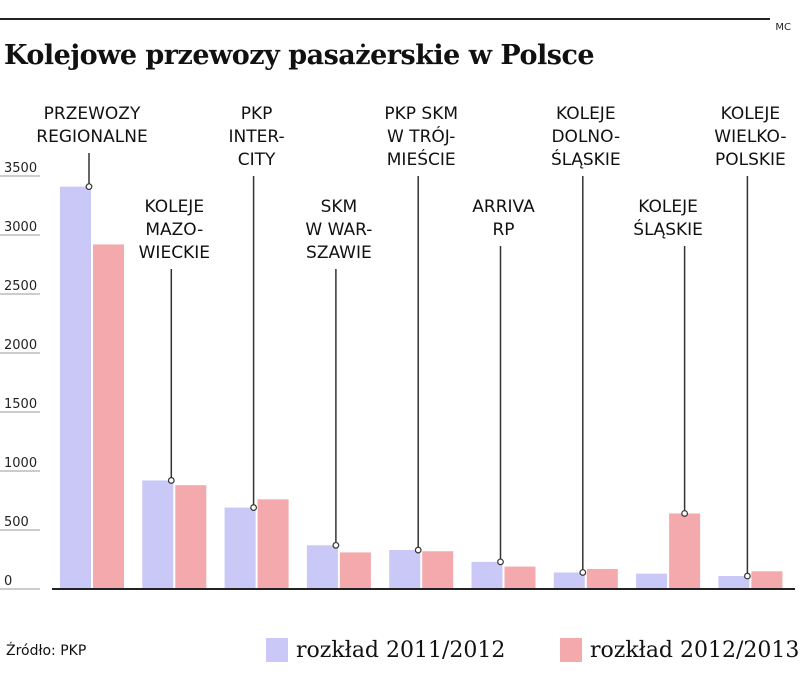 The image size is (805, 680). I want to click on category-label: INTER-, so click(257, 137).